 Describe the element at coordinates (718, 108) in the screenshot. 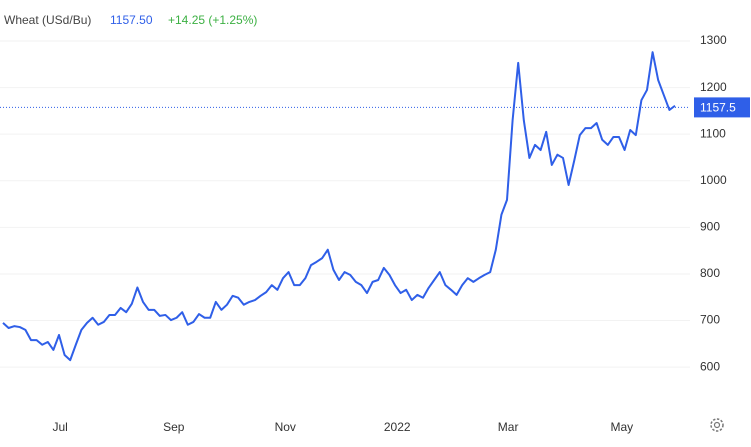

I see `current-price-label: 1157.5` at that location.